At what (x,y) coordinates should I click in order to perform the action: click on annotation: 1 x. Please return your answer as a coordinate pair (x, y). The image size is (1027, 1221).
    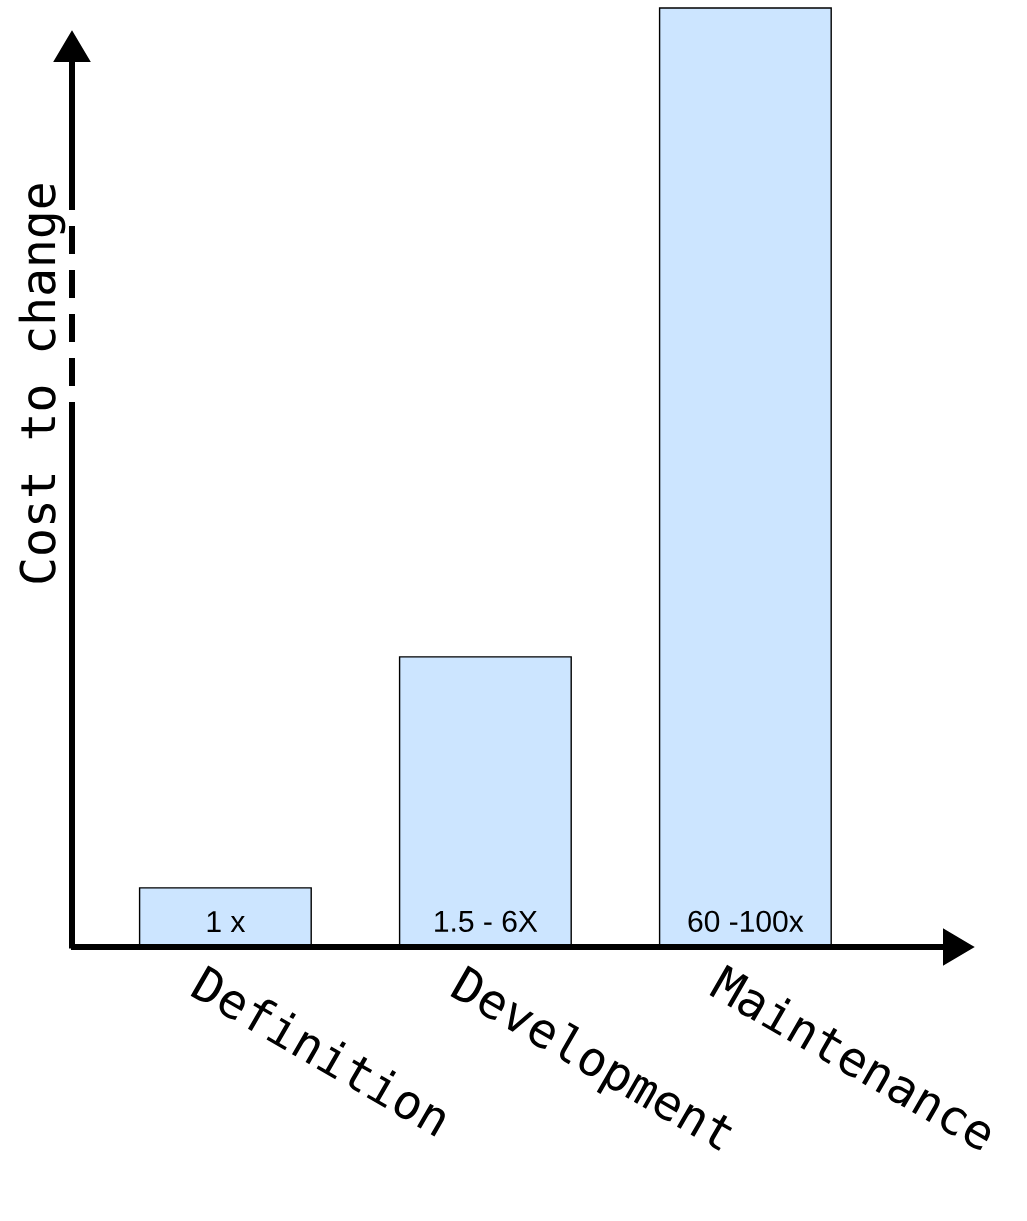
    Looking at the image, I should click on (226, 921).